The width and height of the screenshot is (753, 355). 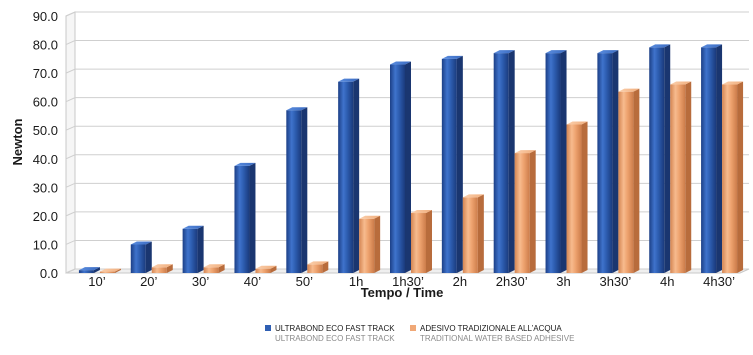 I want to click on x-tick-label: 50’, so click(x=304, y=281).